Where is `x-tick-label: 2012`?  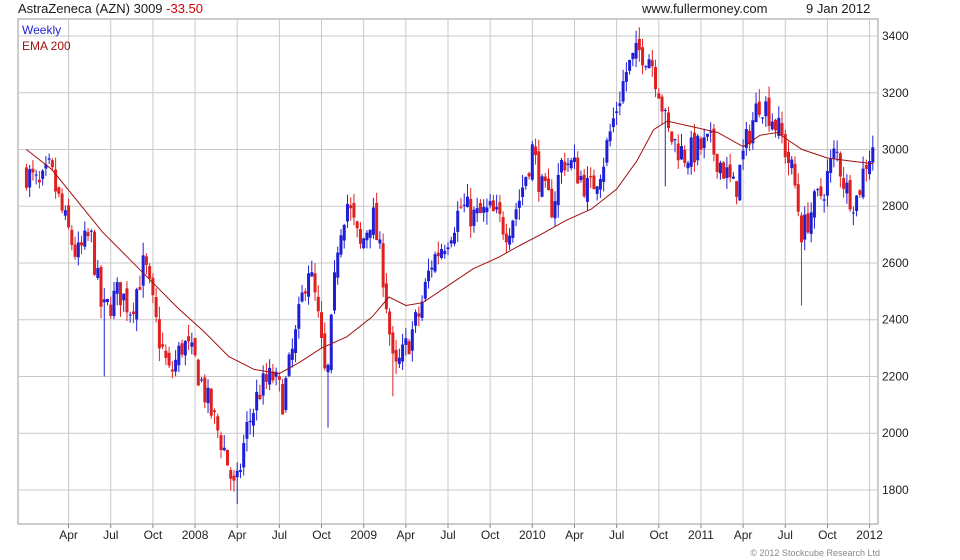
x-tick-label: 2012 is located at coordinates (869, 535).